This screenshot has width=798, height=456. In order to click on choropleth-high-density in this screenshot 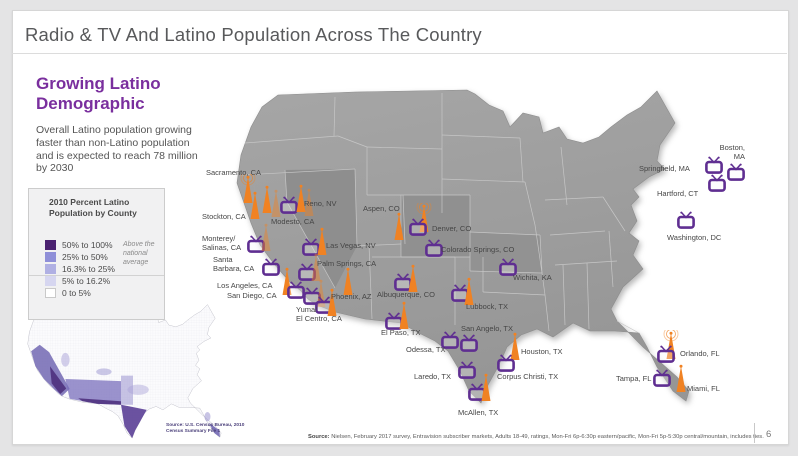, I will do `click(125, 375)`.